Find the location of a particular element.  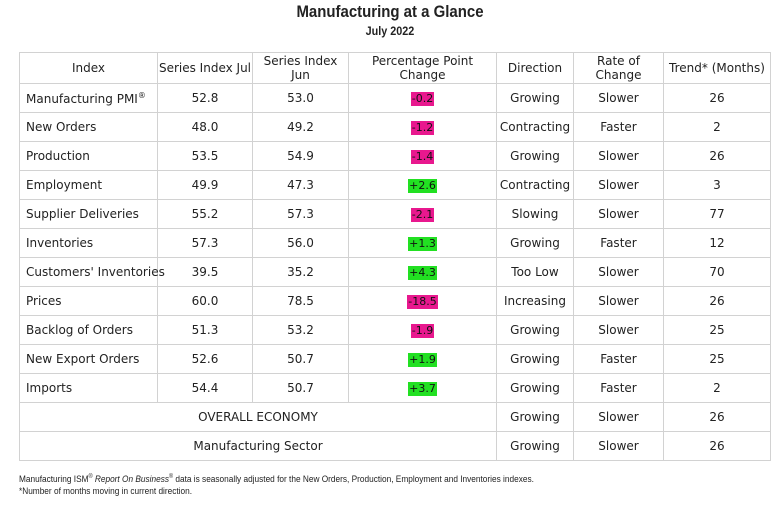

change-highlight: -1.9 is located at coordinates (422, 330).